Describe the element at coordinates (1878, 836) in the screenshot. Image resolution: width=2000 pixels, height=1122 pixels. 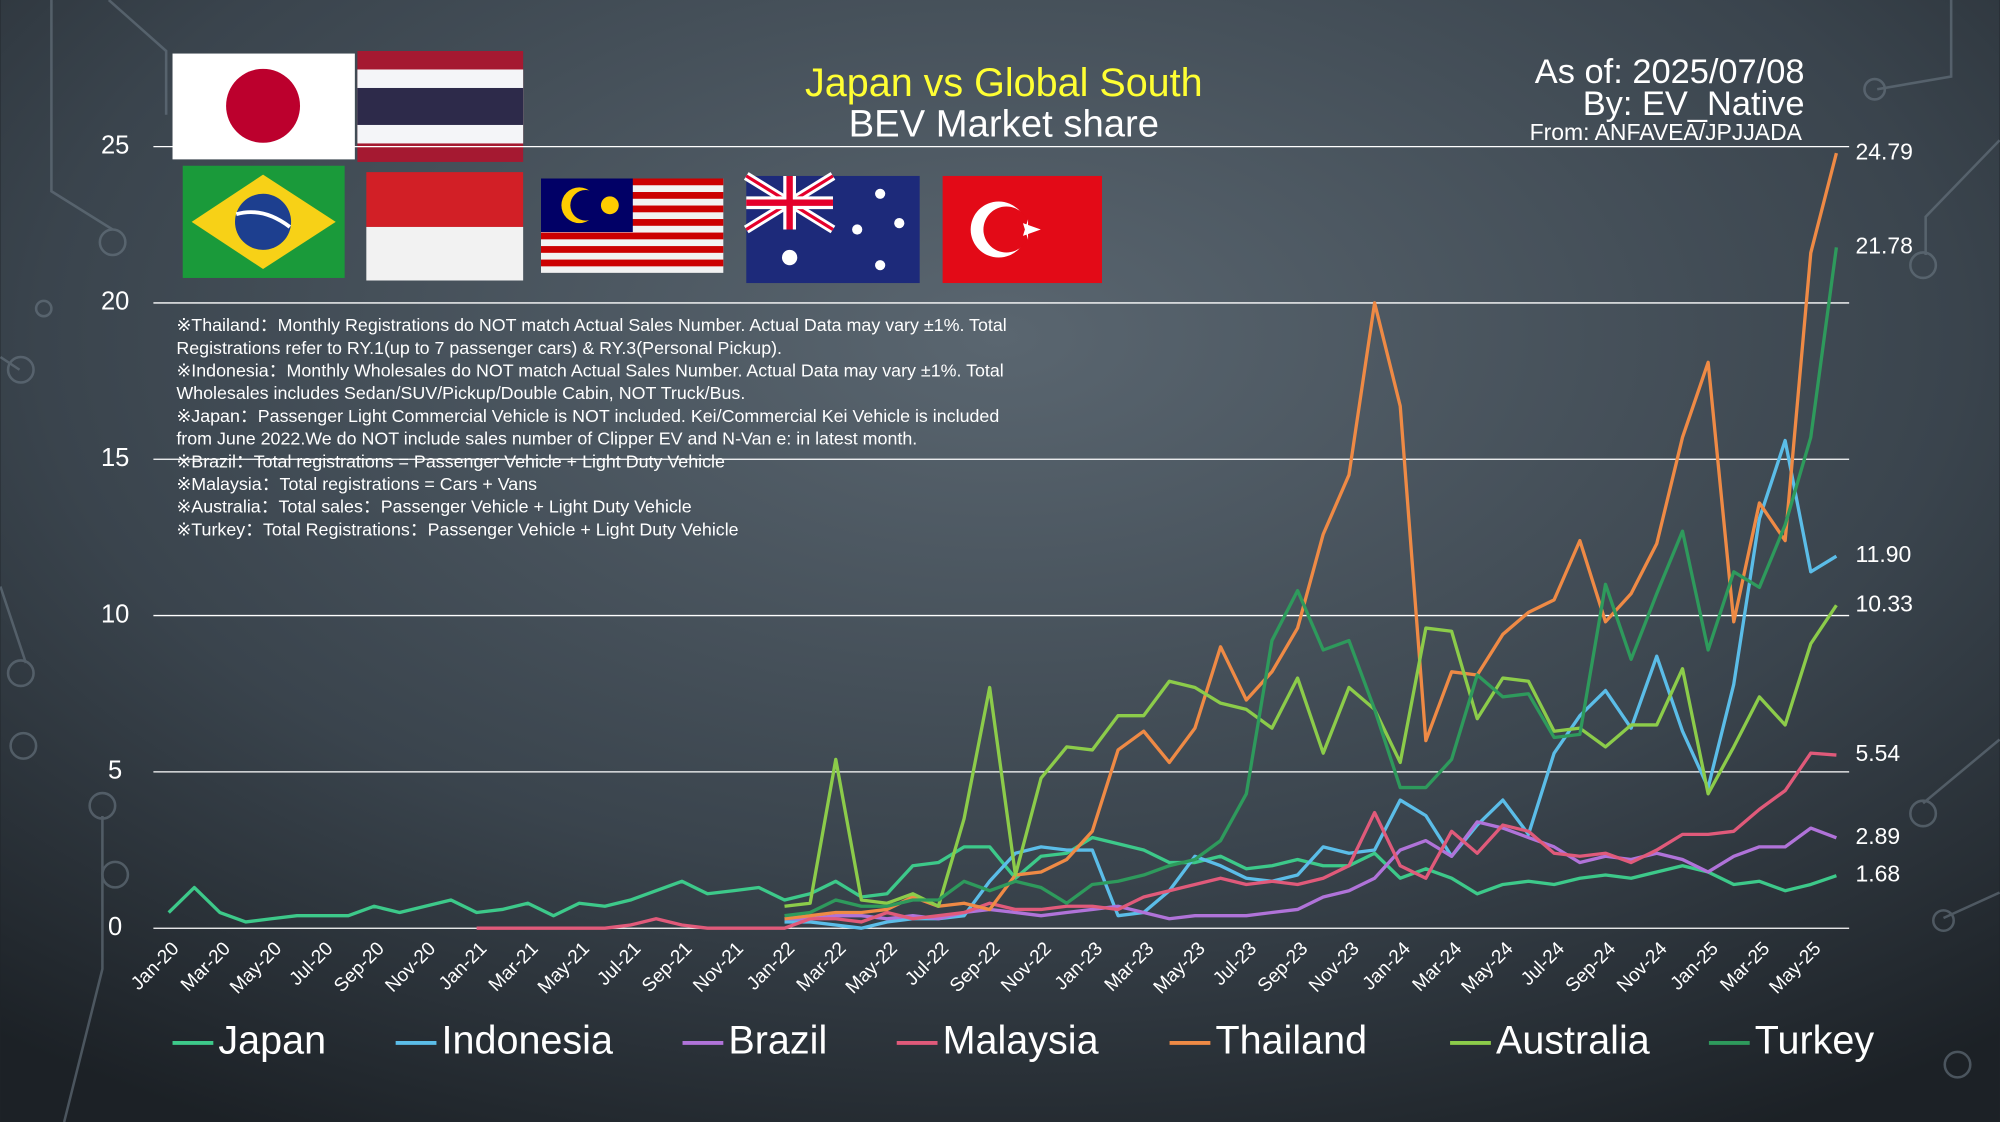
I see `end-value-label: 2.89` at that location.